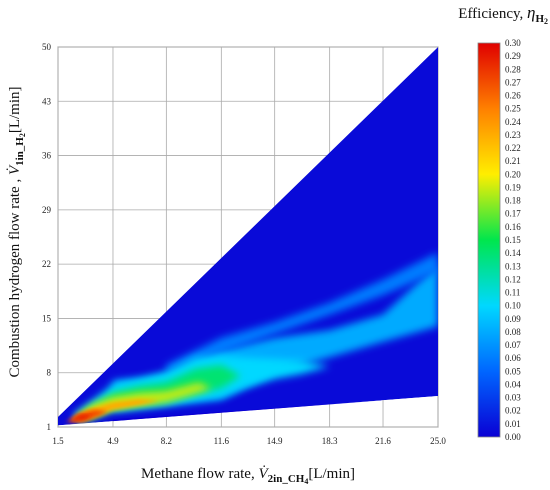 This screenshot has width=550, height=490. I want to click on colorbar-tick-label: 0.05, so click(513, 371).